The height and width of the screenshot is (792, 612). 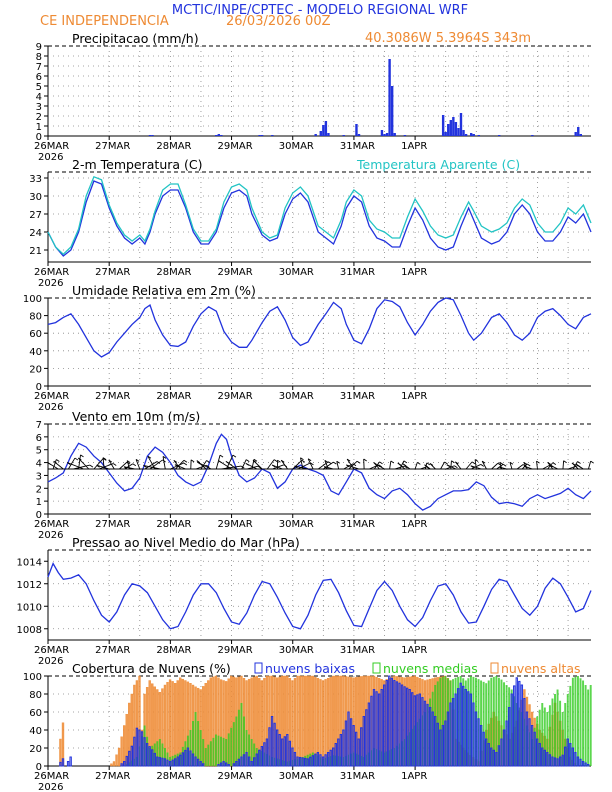 I want to click on legend-swatch, so click(x=494, y=668).